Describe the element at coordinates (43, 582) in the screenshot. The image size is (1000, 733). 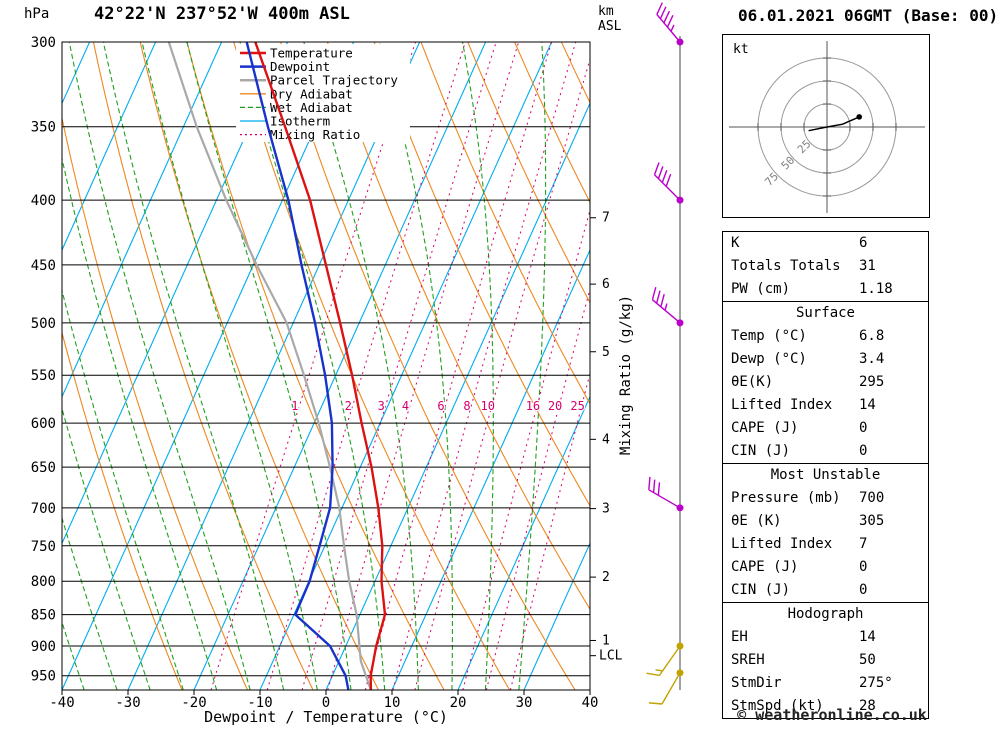
I see `pressure-tick-label: 800` at that location.